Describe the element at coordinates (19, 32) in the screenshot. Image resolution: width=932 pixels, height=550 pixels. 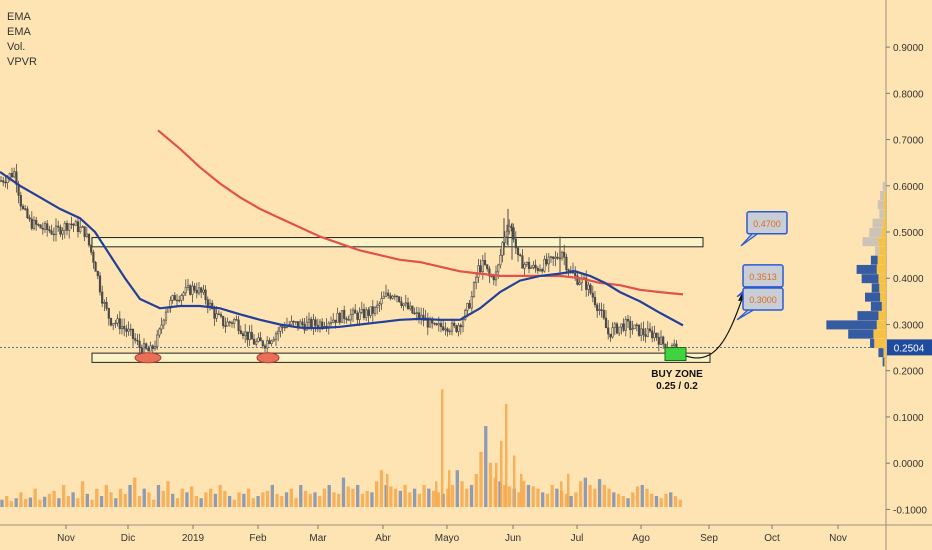
I see `legend-ema-slow: EMA` at that location.